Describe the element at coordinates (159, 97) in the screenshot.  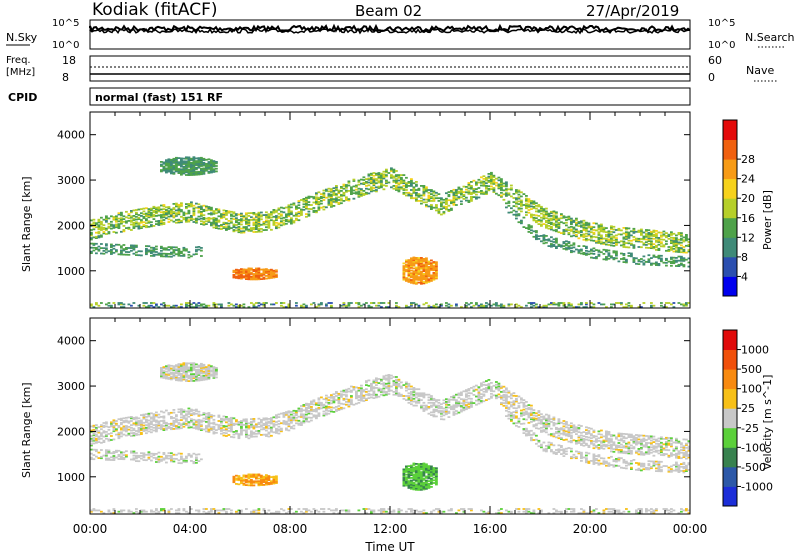
I see `cpid-value: normal (fast) 151 RF` at that location.